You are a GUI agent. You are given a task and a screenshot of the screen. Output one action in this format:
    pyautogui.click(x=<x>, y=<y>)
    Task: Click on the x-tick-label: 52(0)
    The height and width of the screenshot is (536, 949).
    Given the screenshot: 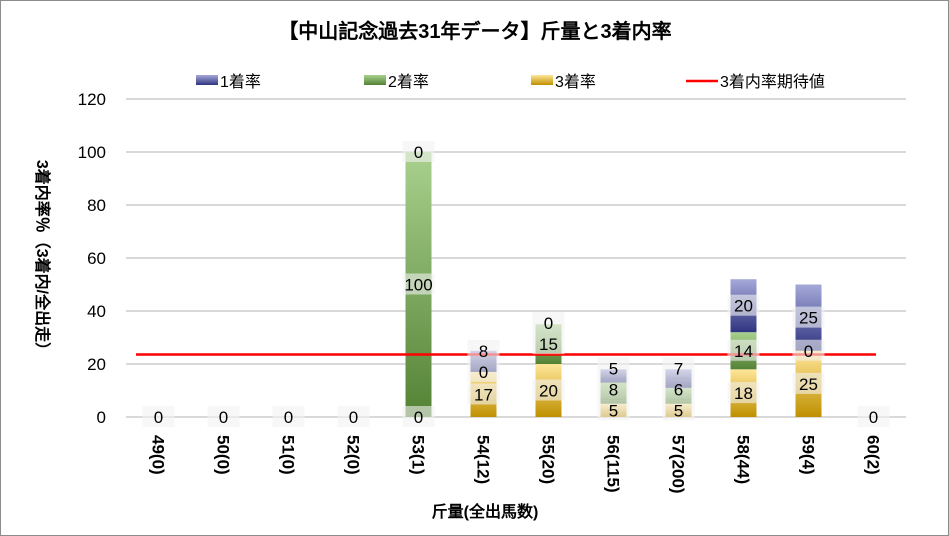 What is the action you would take?
    pyautogui.click(x=353, y=455)
    